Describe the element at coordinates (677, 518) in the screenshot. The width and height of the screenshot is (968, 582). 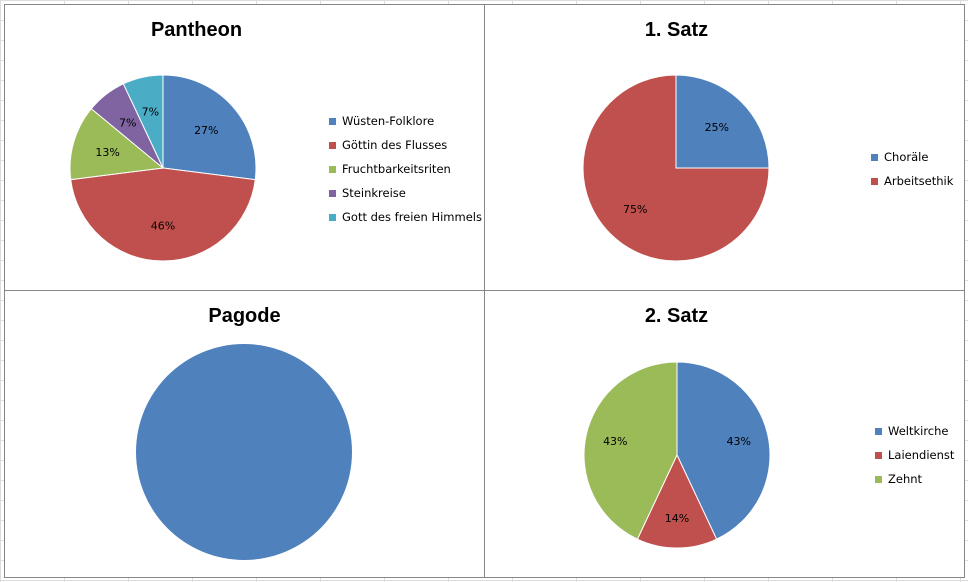
I see `slice-percent-label: 14%` at that location.